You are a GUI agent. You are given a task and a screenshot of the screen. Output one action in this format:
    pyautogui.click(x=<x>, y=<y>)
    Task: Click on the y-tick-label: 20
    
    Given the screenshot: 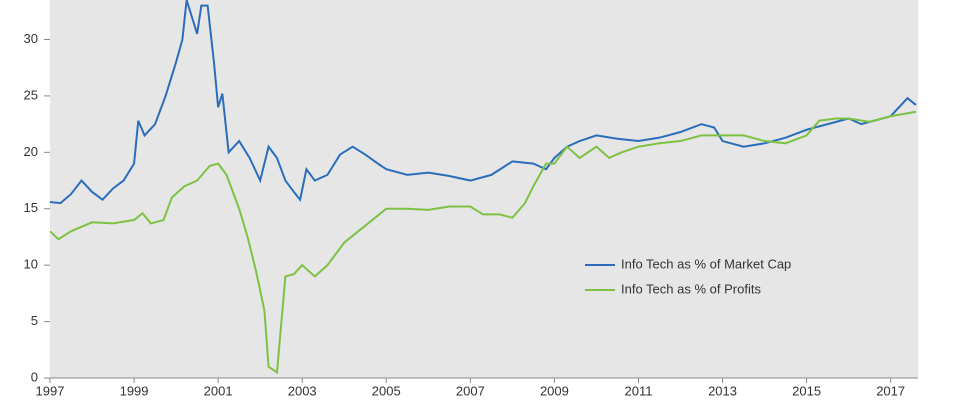 What is the action you would take?
    pyautogui.click(x=31, y=151)
    